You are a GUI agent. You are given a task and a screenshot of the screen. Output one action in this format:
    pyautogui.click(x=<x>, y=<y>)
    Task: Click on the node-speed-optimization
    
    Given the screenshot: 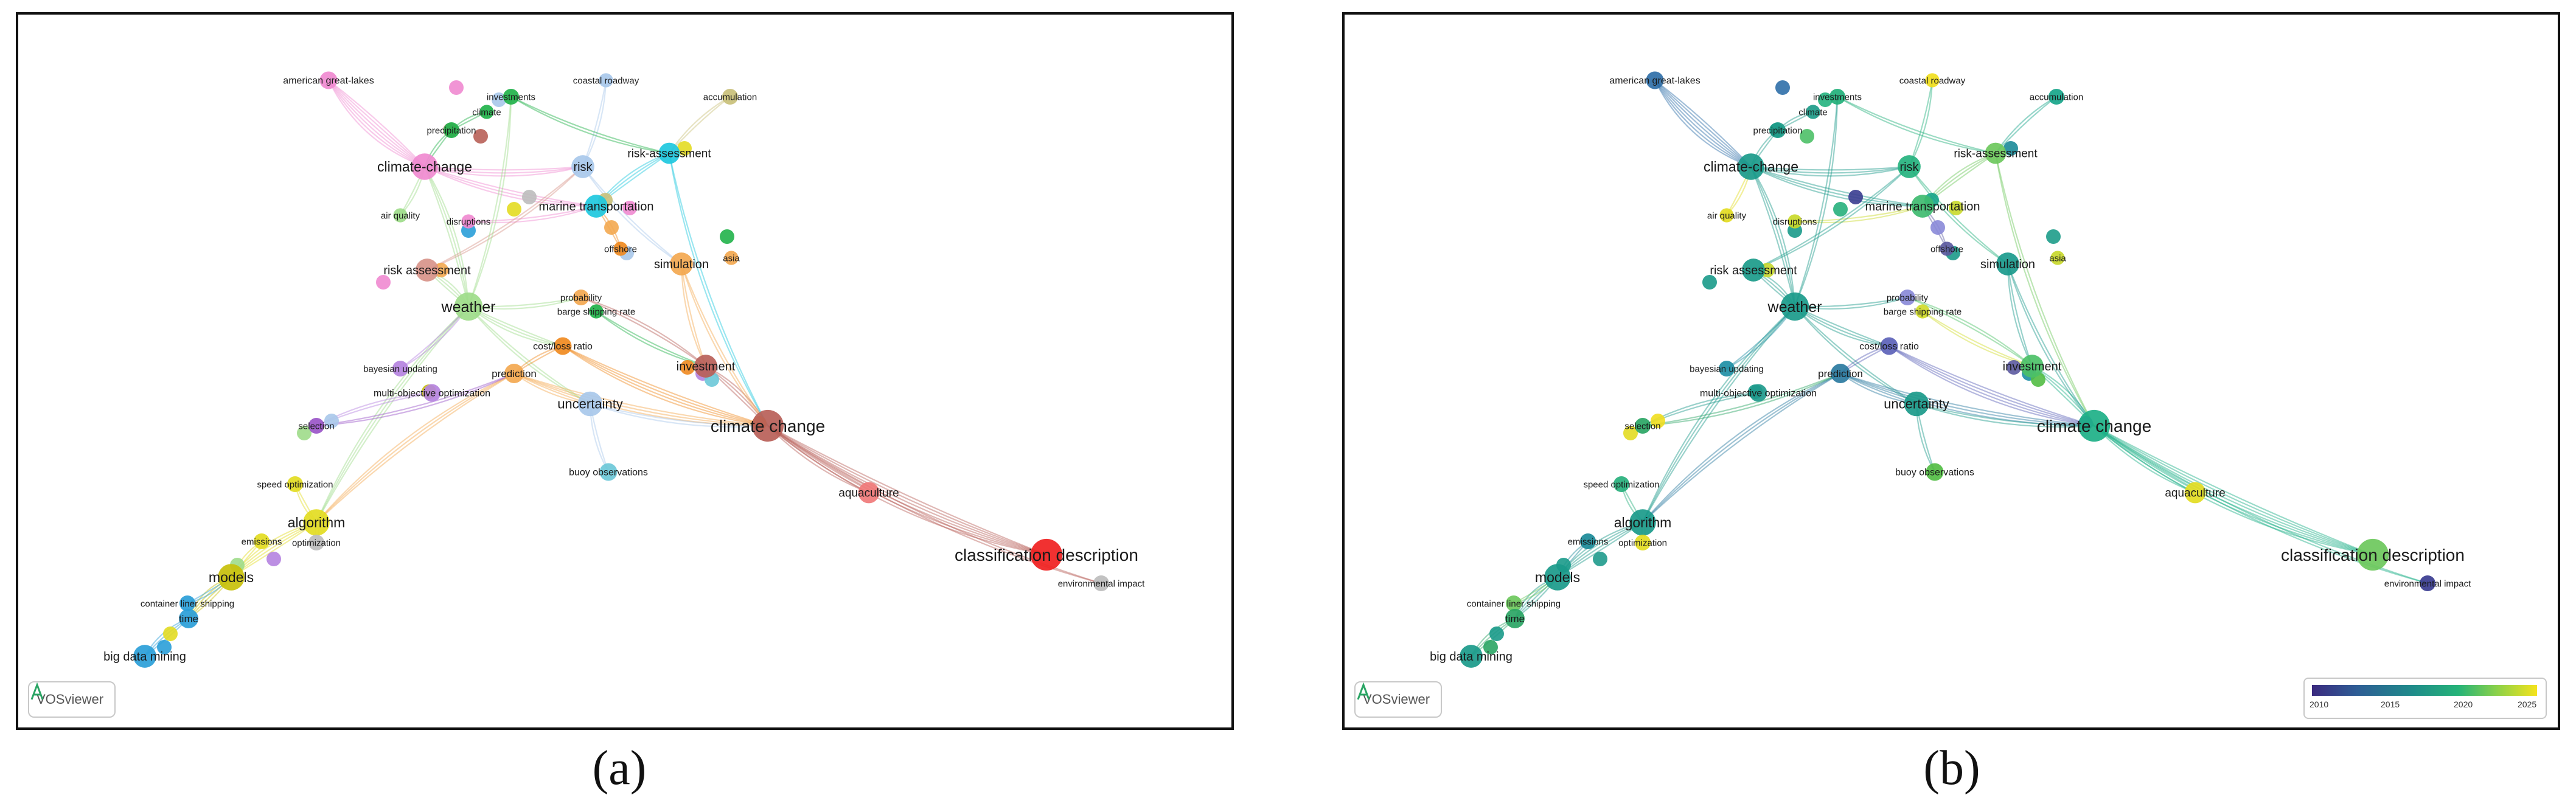 What is the action you would take?
    pyautogui.click(x=295, y=484)
    